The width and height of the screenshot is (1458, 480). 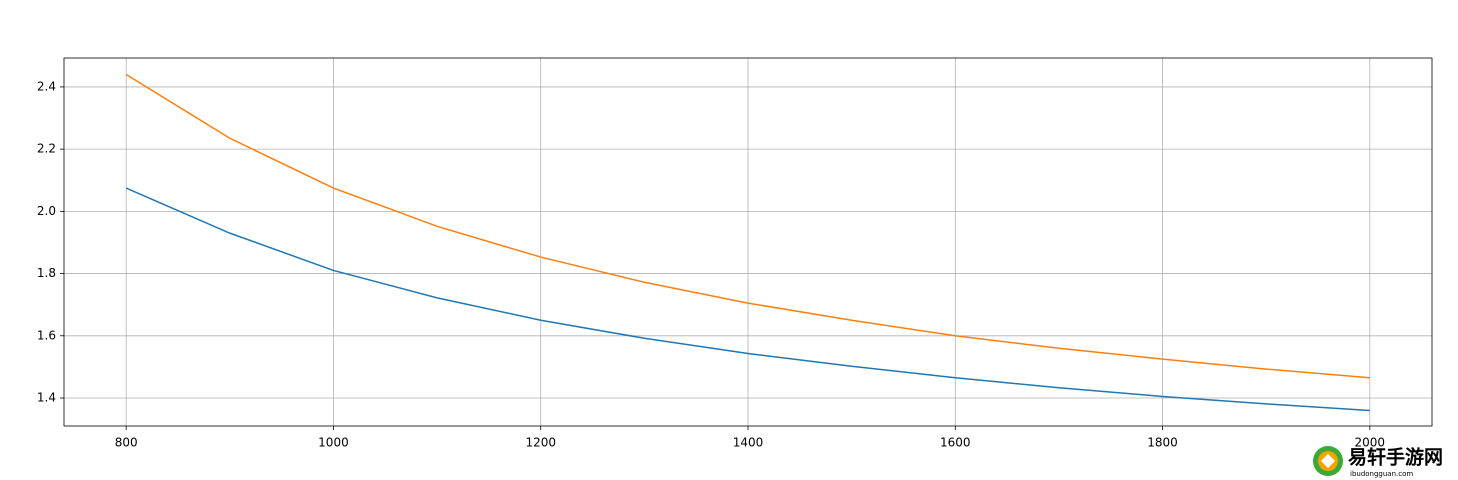 I want to click on watermark-logo-mark, so click(x=1328, y=461).